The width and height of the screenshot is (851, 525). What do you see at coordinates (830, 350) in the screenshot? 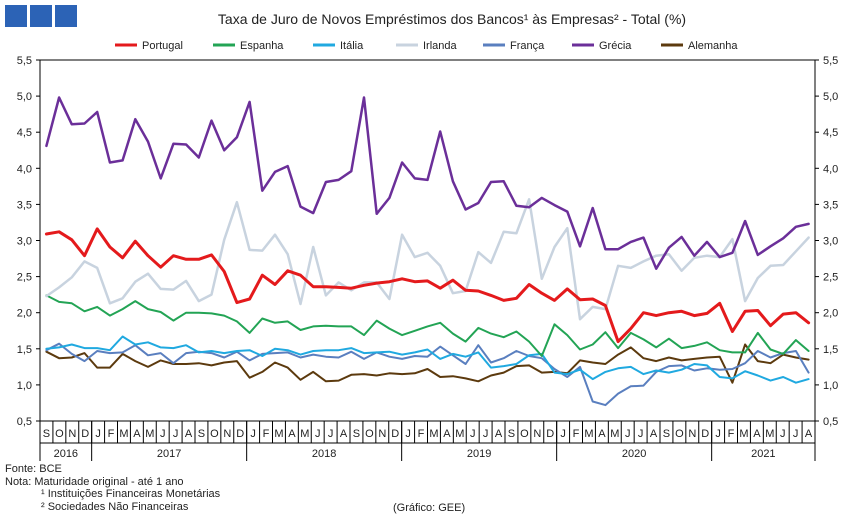
I see `y-tick-label-right: 1,5` at bounding box center [830, 350].